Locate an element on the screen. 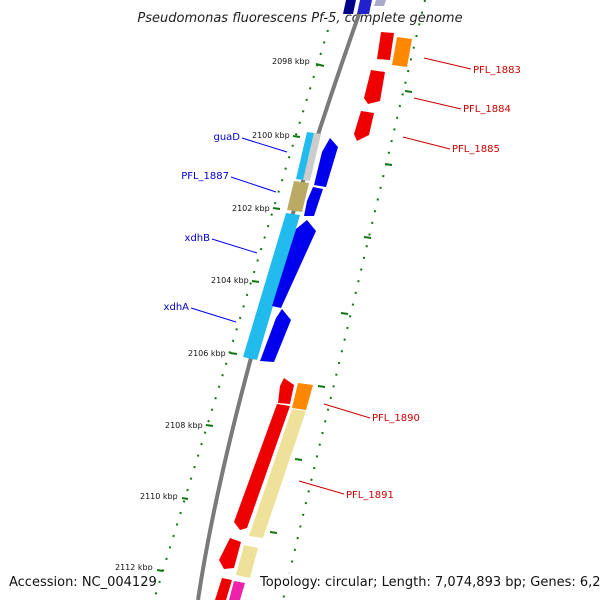 The height and width of the screenshot is (600, 600). tick-label: 2110 kbp is located at coordinates (159, 496).